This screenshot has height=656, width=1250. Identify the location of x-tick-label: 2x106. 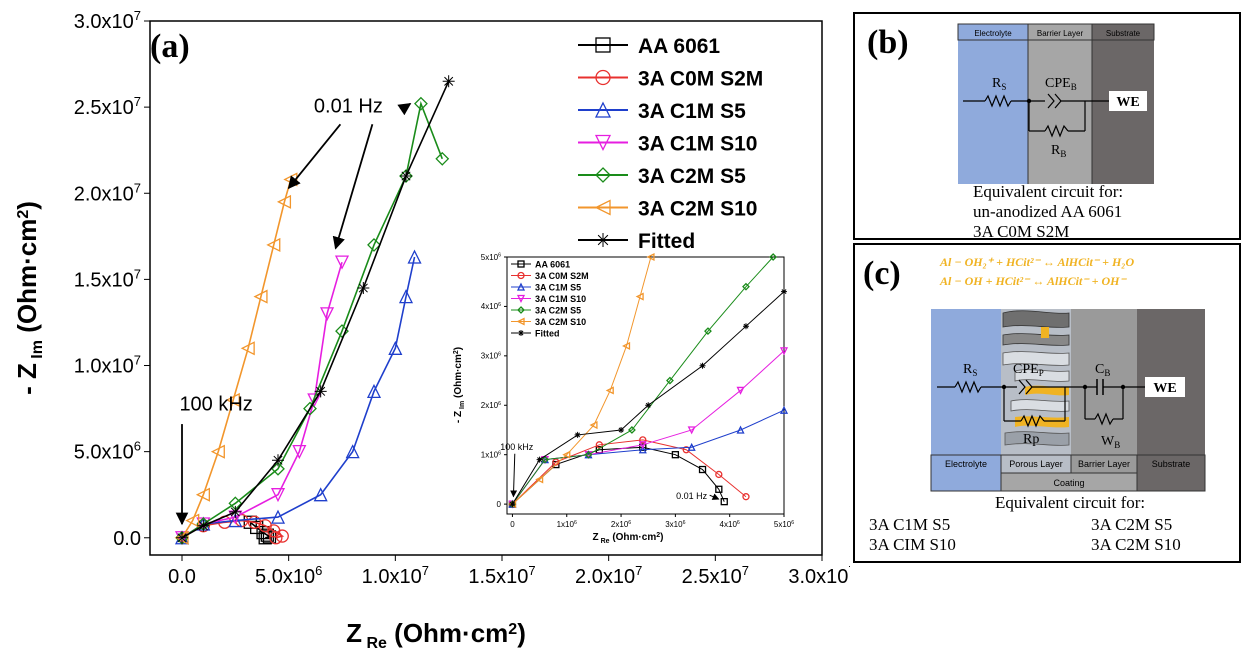
(621, 524).